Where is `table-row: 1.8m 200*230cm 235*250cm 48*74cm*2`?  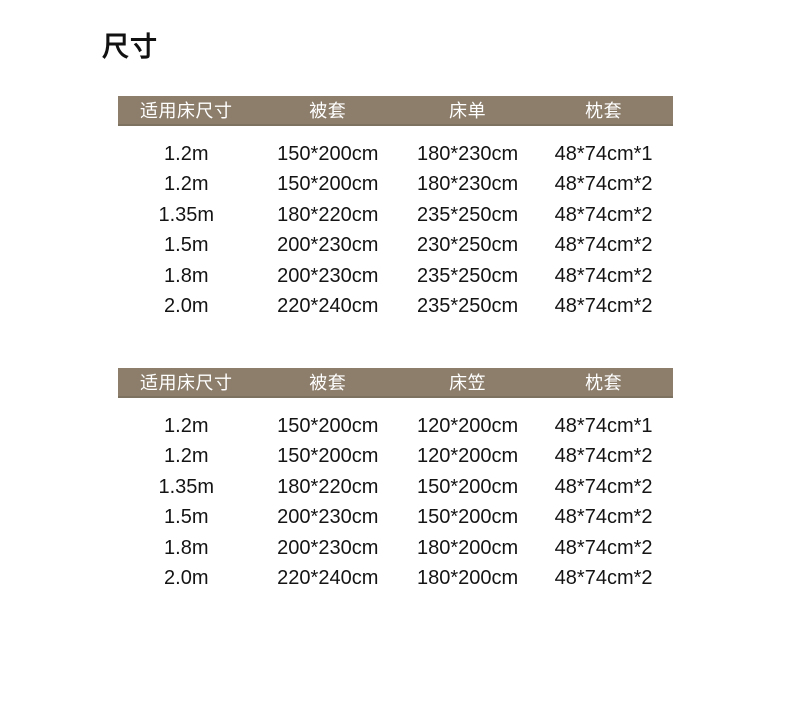
table-row: 1.8m 200*230cm 235*250cm 48*74cm*2 is located at coordinates (395, 276).